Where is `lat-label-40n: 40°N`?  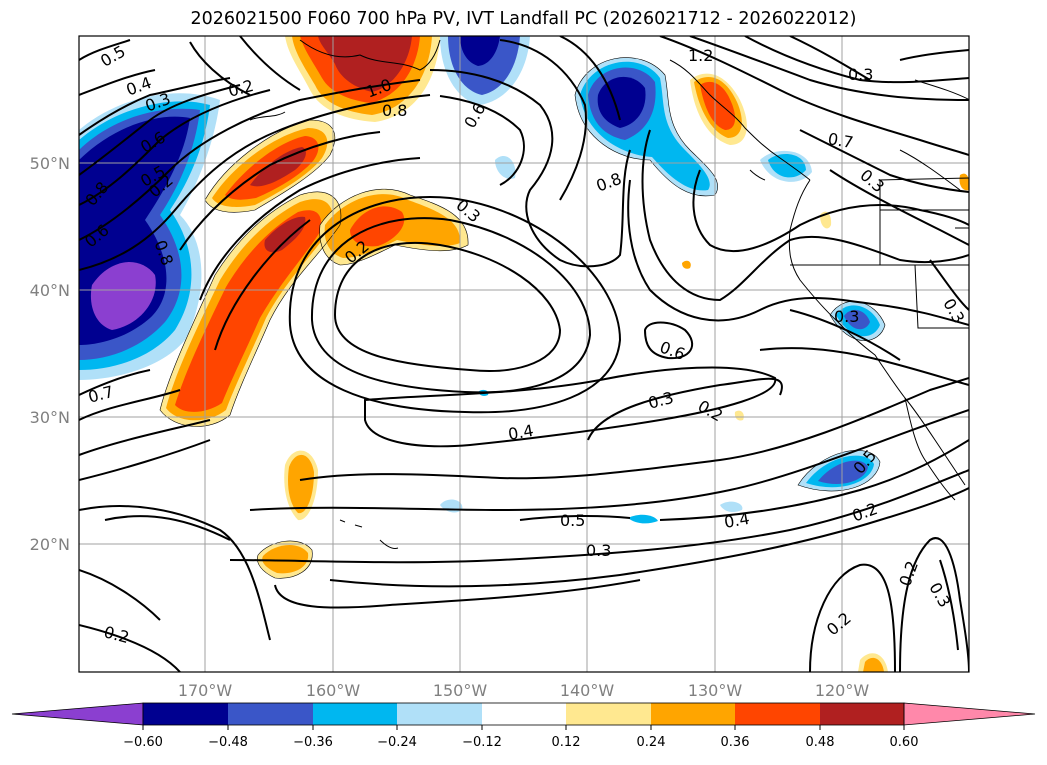 lat-label-40n: 40°N is located at coordinates (50, 290).